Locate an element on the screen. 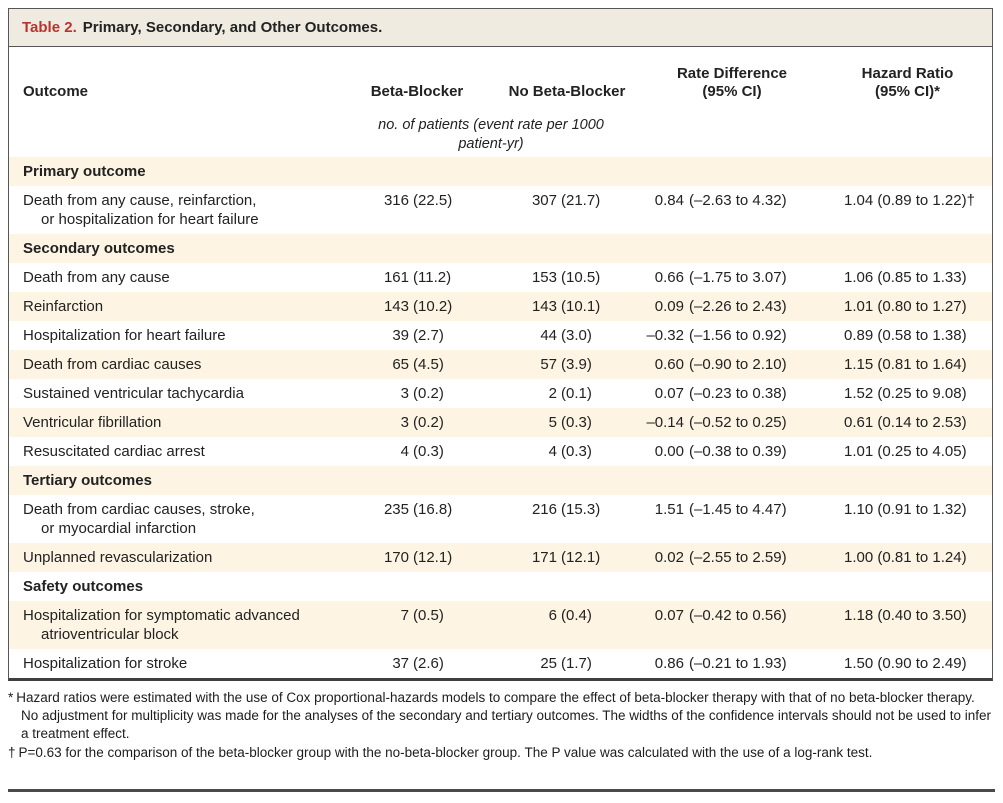  outcome-text: Hospitalization for stroke is located at coordinates (105, 663).